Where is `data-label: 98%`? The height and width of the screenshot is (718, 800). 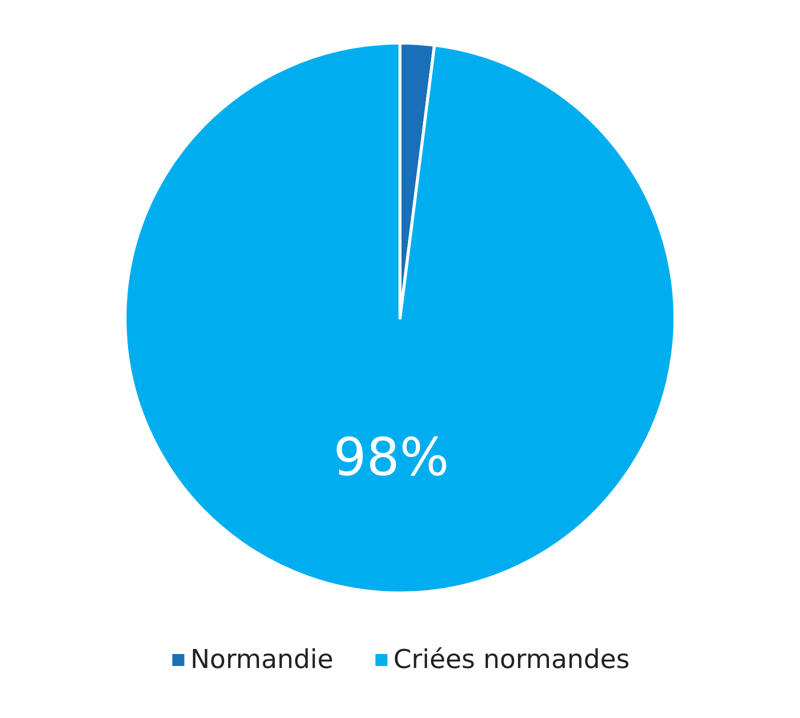
data-label: 98% is located at coordinates (391, 458).